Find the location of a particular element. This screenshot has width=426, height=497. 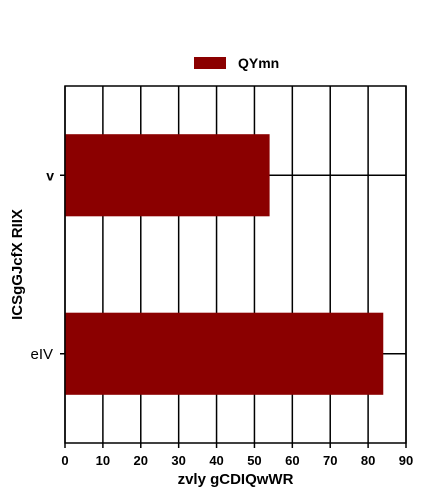

y-category-labels: v eIV is located at coordinates (42, 265).